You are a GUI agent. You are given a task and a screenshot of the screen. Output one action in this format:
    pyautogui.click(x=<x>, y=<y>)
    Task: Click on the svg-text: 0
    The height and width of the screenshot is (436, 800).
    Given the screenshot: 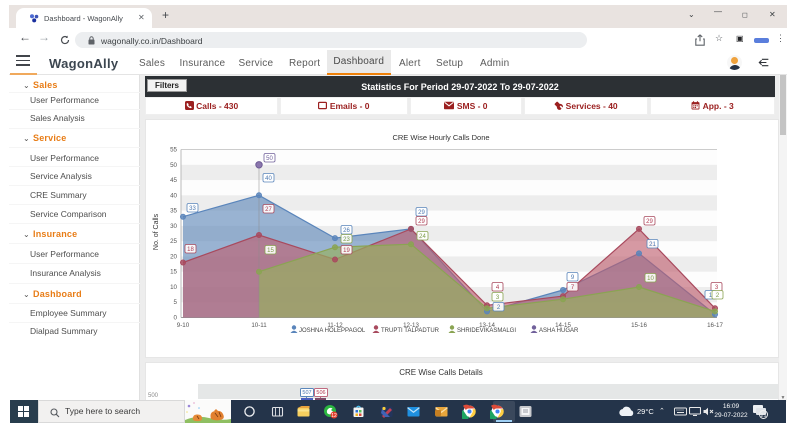 What is the action you would take?
    pyautogui.click(x=176, y=317)
    